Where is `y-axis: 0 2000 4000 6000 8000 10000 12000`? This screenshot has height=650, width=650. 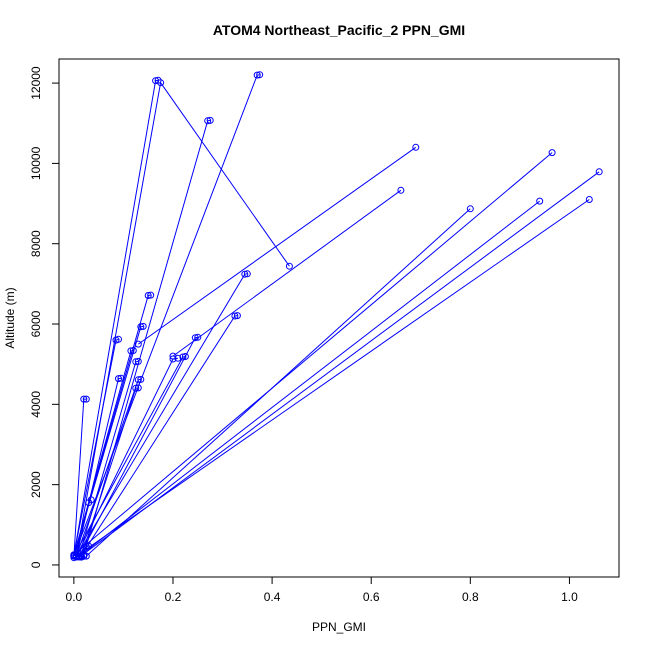 y-axis: 0 2000 4000 6000 8000 10000 12000 is located at coordinates (44, 317).